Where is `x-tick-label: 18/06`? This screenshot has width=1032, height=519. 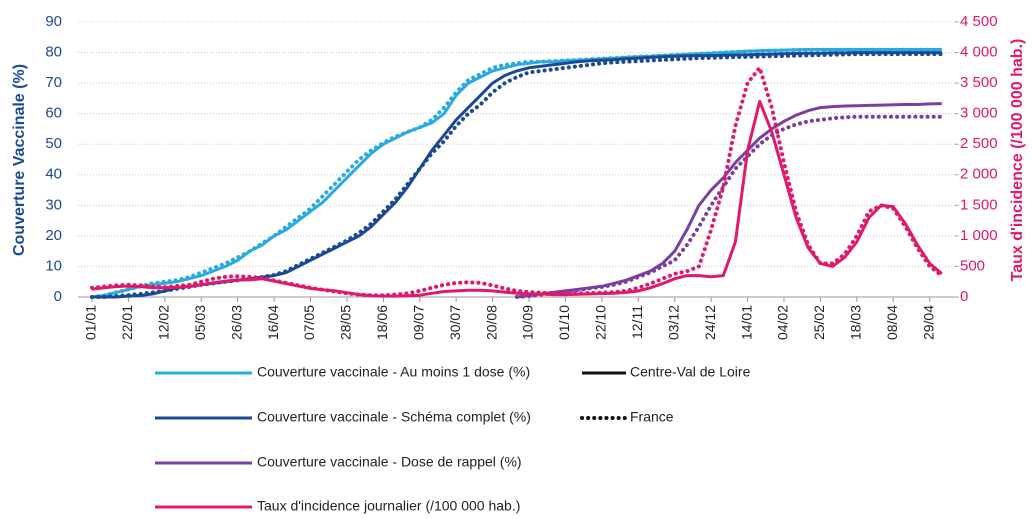 x-tick-label: 18/06 is located at coordinates (382, 322).